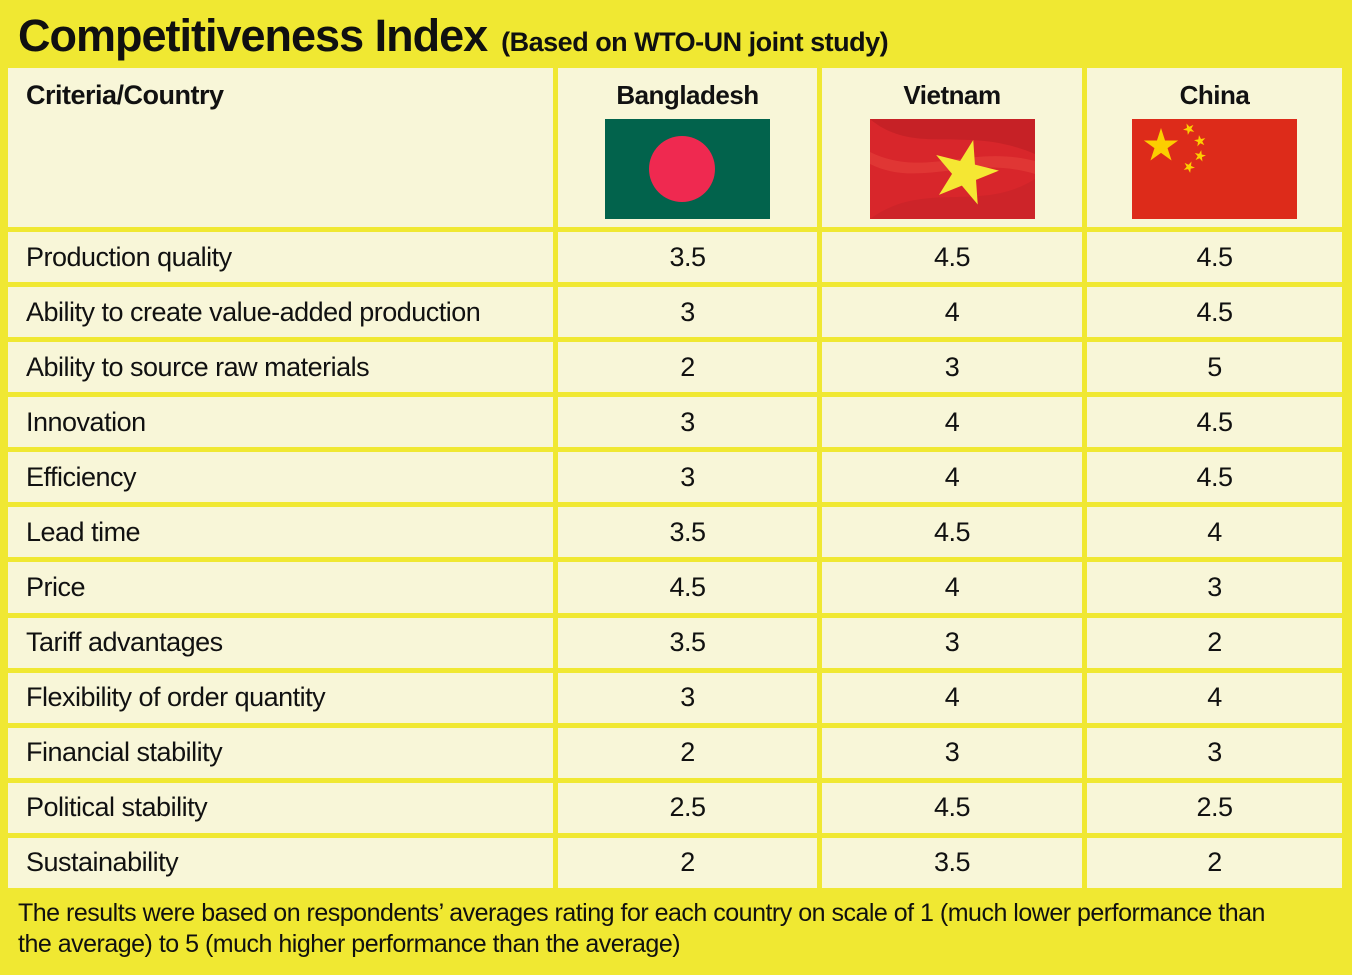 The width and height of the screenshot is (1352, 975). Describe the element at coordinates (687, 587) in the screenshot. I see `score-cell-bangladesh: 4.5` at that location.